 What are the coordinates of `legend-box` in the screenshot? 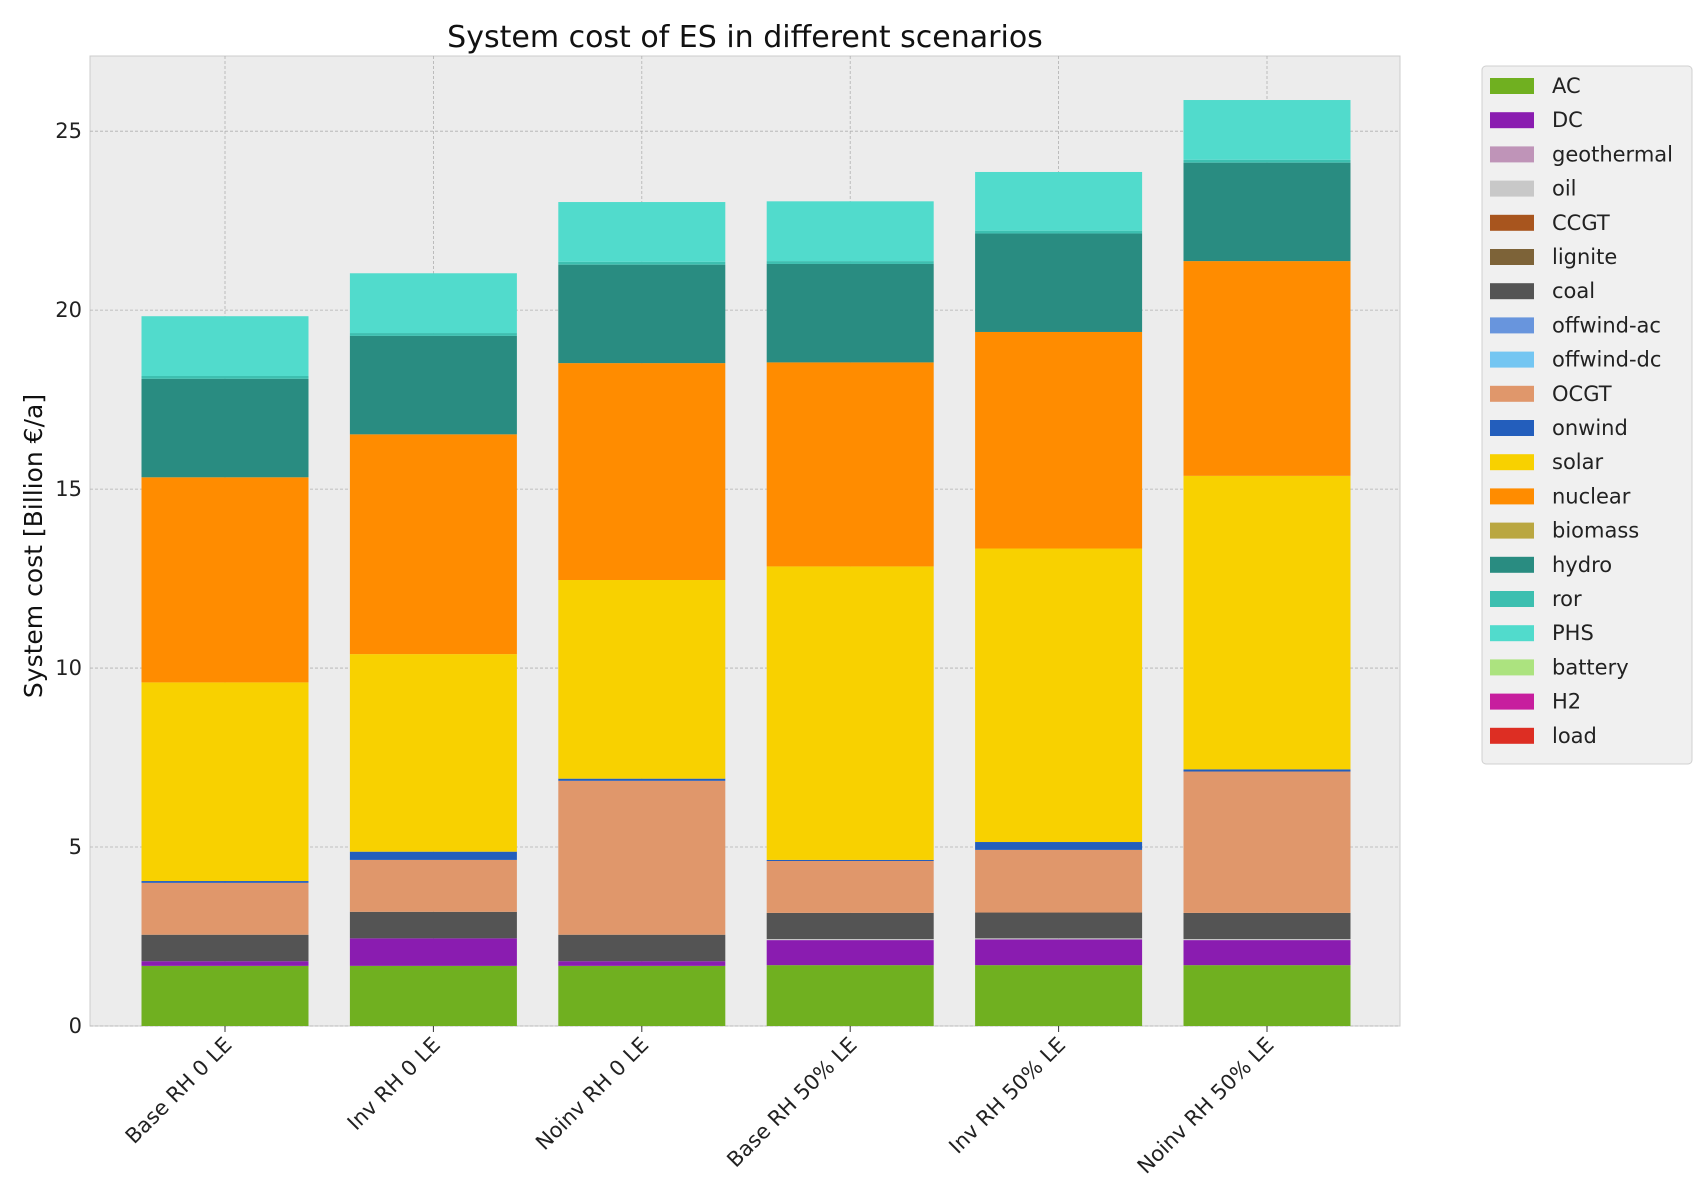 It's located at (1587, 415).